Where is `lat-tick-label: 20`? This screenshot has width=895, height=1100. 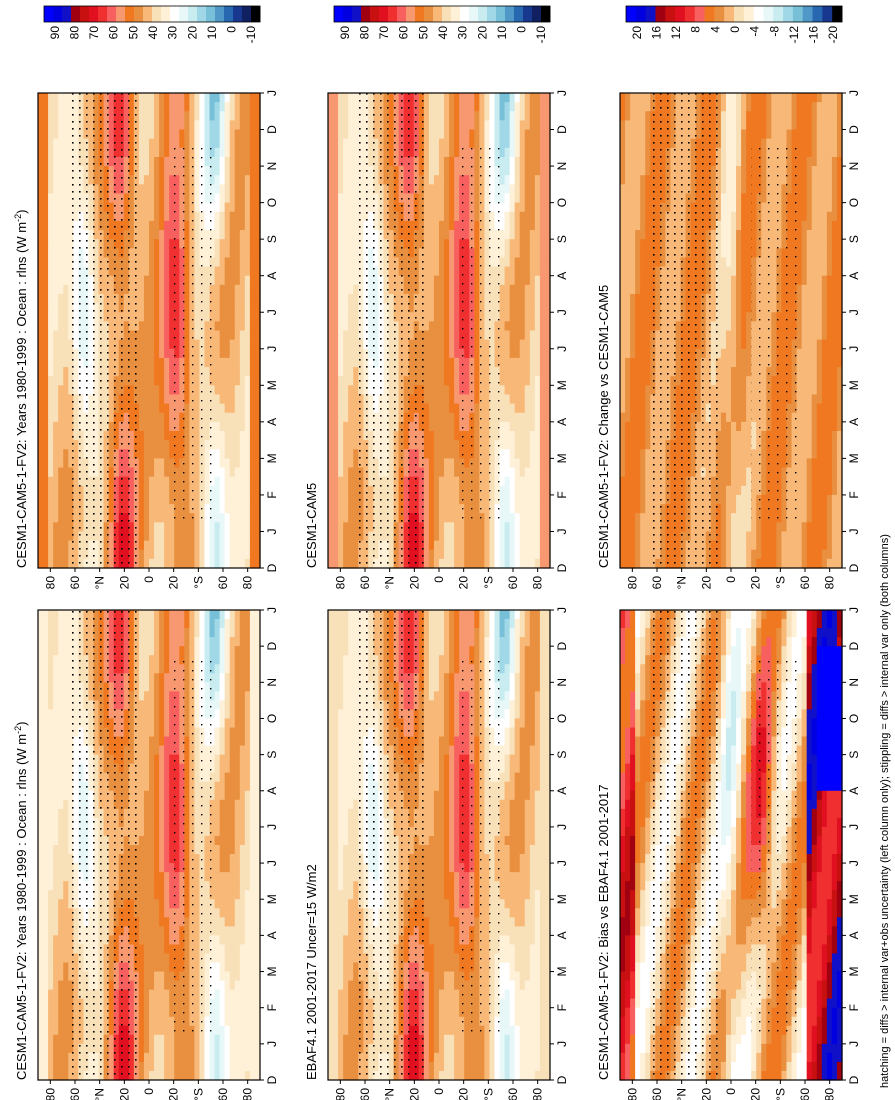
lat-tick-label: 20 is located at coordinates (464, 1094).